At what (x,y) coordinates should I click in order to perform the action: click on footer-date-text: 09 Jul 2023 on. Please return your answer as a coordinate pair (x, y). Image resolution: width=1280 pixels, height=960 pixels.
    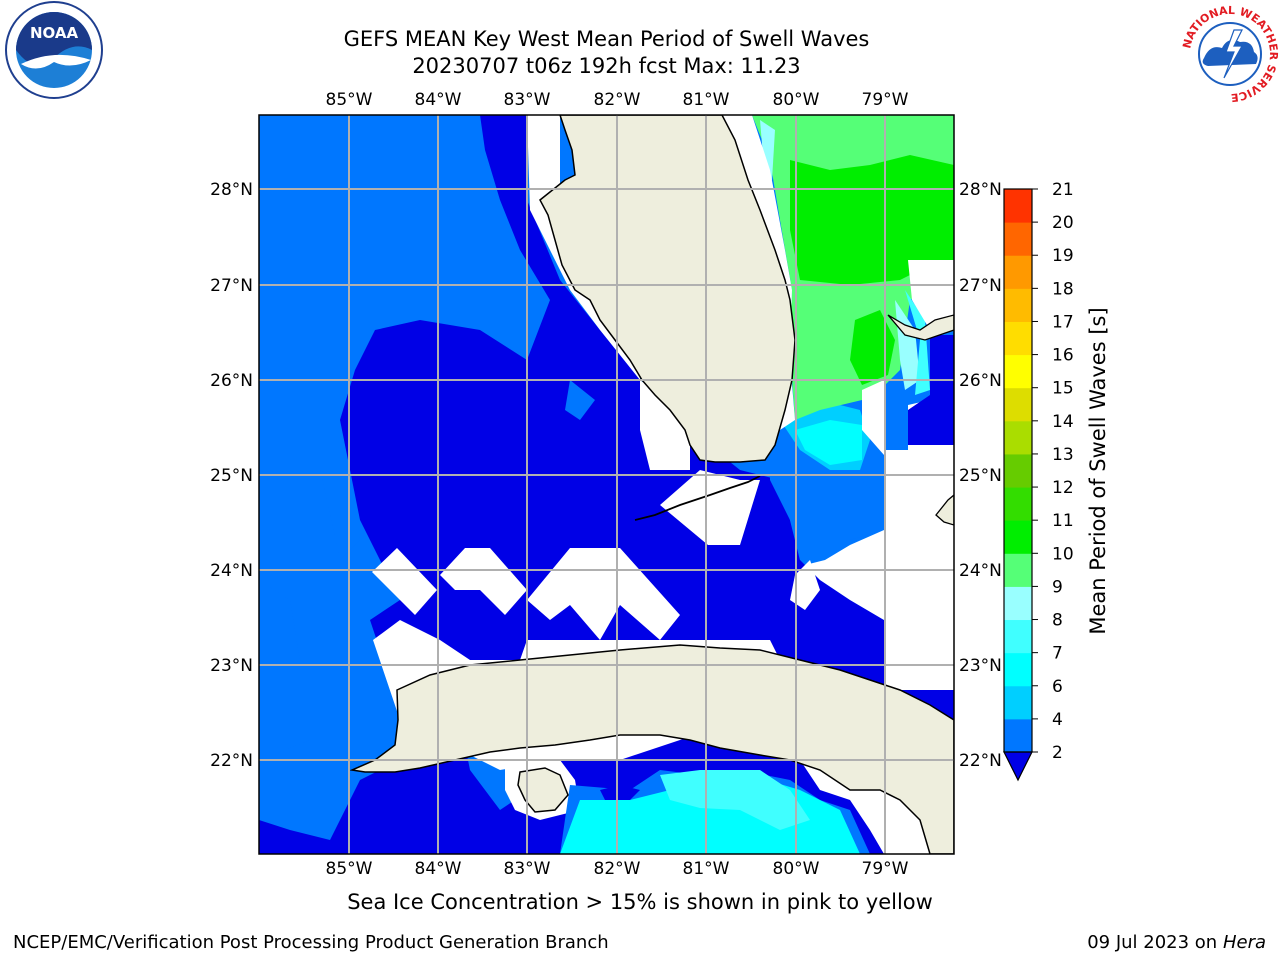
    Looking at the image, I should click on (1152, 942).